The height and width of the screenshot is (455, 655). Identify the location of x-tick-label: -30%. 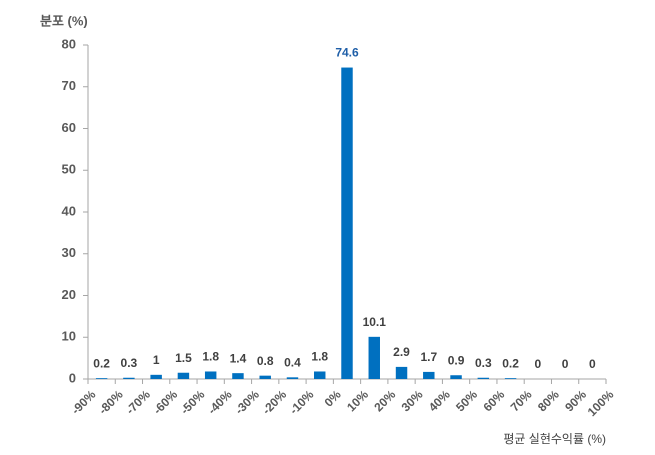
(247, 402).